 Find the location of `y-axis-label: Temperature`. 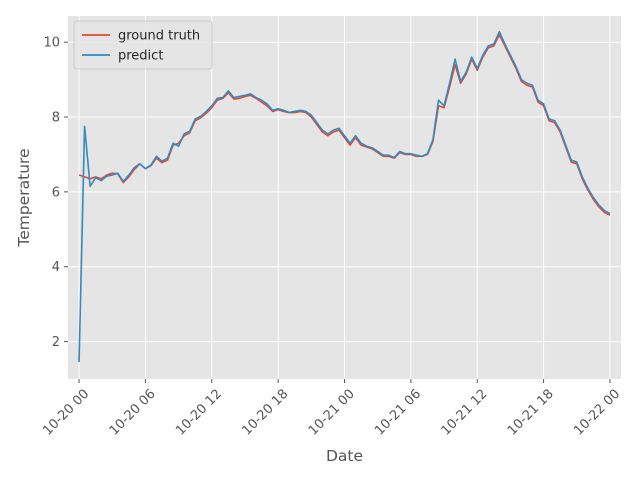

y-axis-label: Temperature is located at coordinates (24, 197).